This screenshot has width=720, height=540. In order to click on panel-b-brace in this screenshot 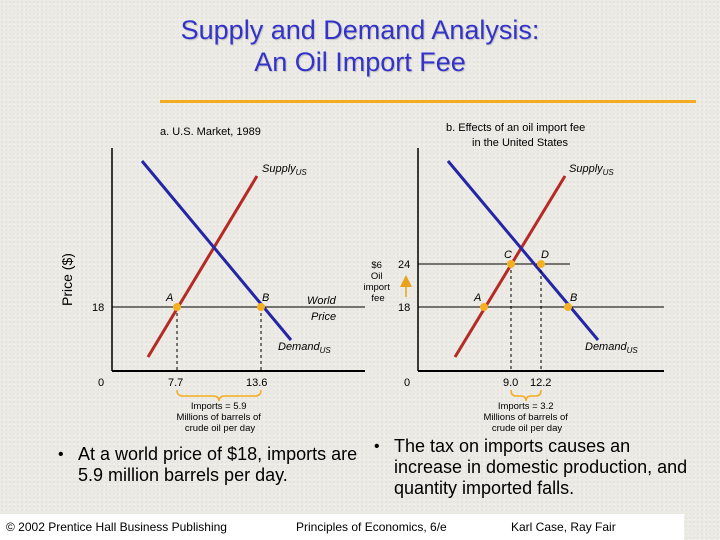, I will do `click(526, 395)`.